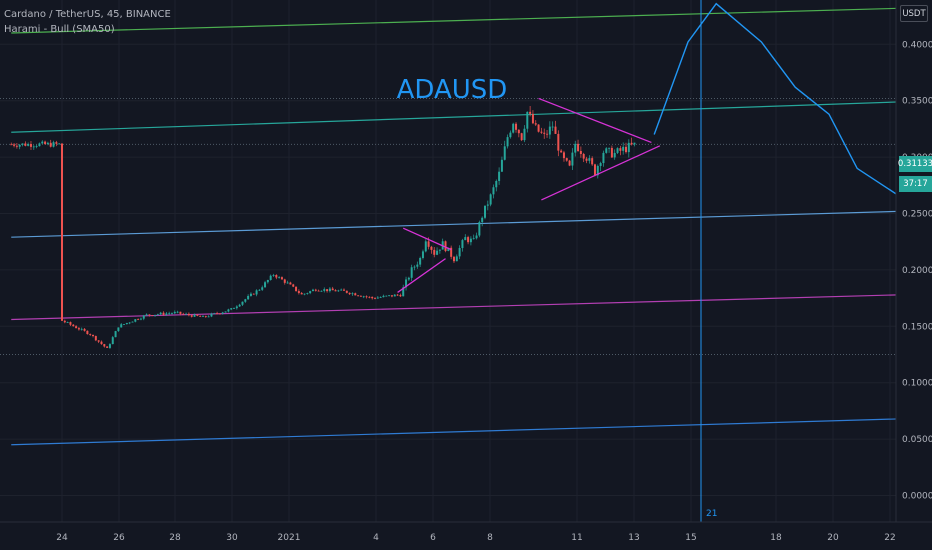 Image resolution: width=932 pixels, height=550 pixels. What do you see at coordinates (914, 261) in the screenshot?
I see `price-axis` at bounding box center [914, 261].